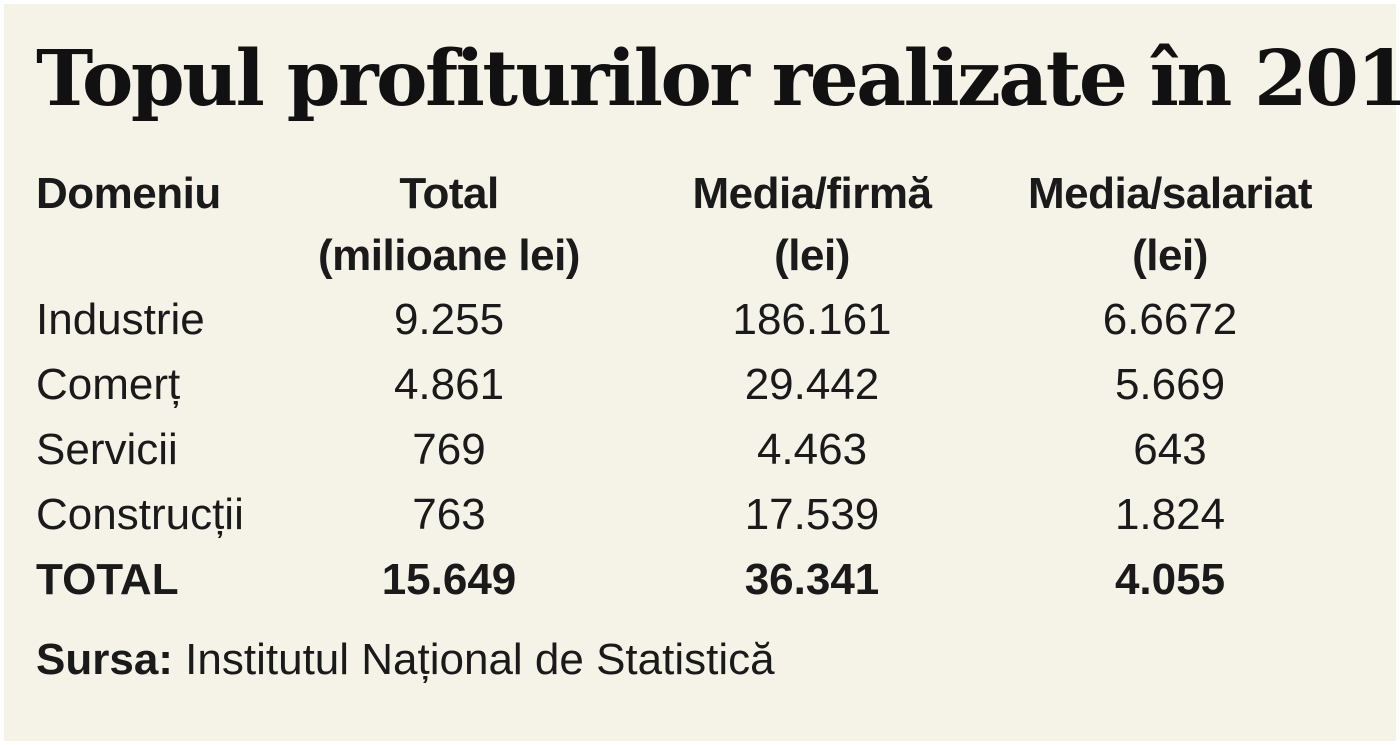 The image size is (1400, 745). Describe the element at coordinates (449, 384) in the screenshot. I see `table-cell: 4.861` at that location.